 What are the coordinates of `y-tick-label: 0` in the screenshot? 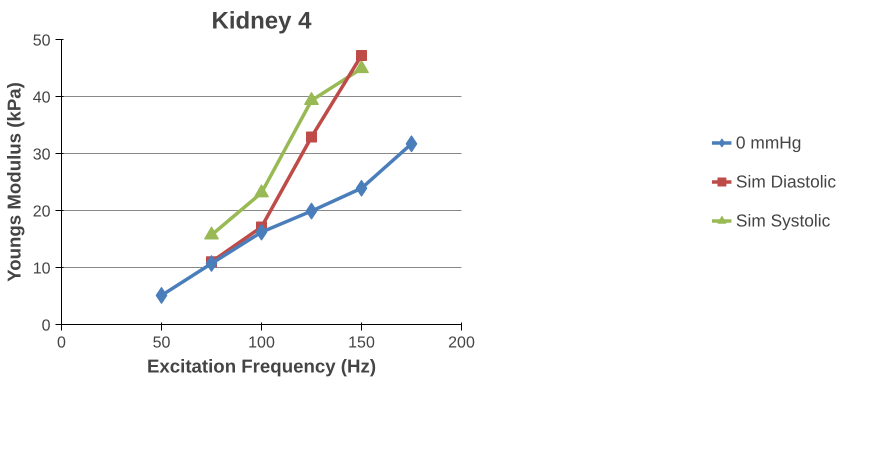 It's located at (46, 326).